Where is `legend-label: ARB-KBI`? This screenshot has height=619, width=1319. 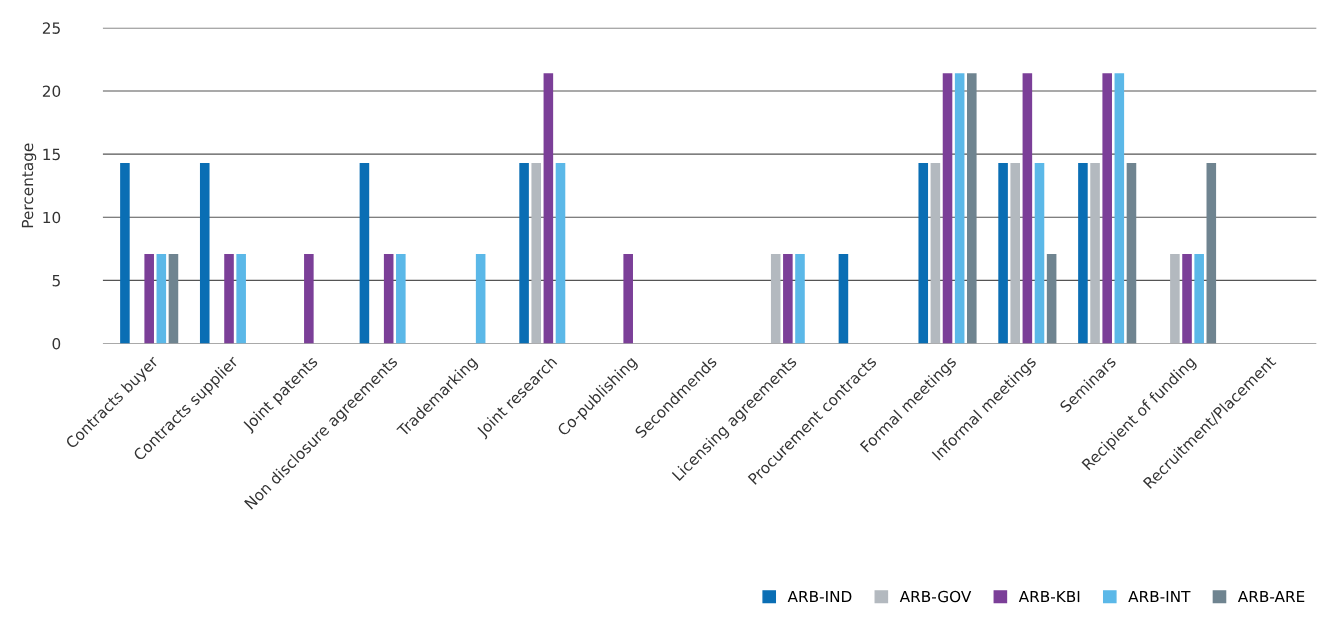
legend-label: ARB-KBI is located at coordinates (1049, 596).